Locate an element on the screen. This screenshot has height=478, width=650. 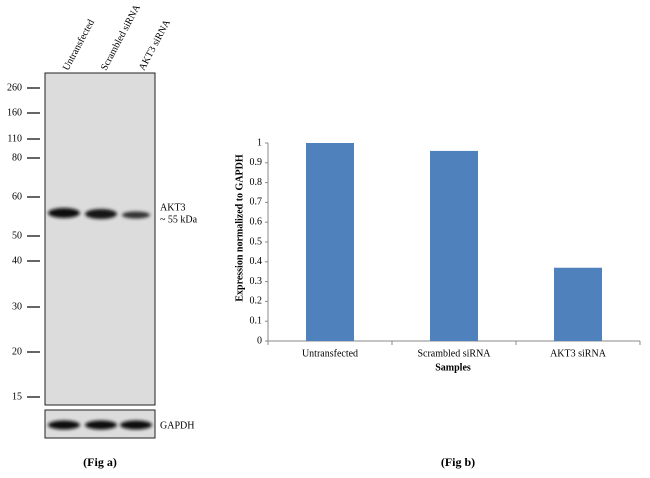
x-tick-label: AKT3 siRNA is located at coordinates (578, 353).